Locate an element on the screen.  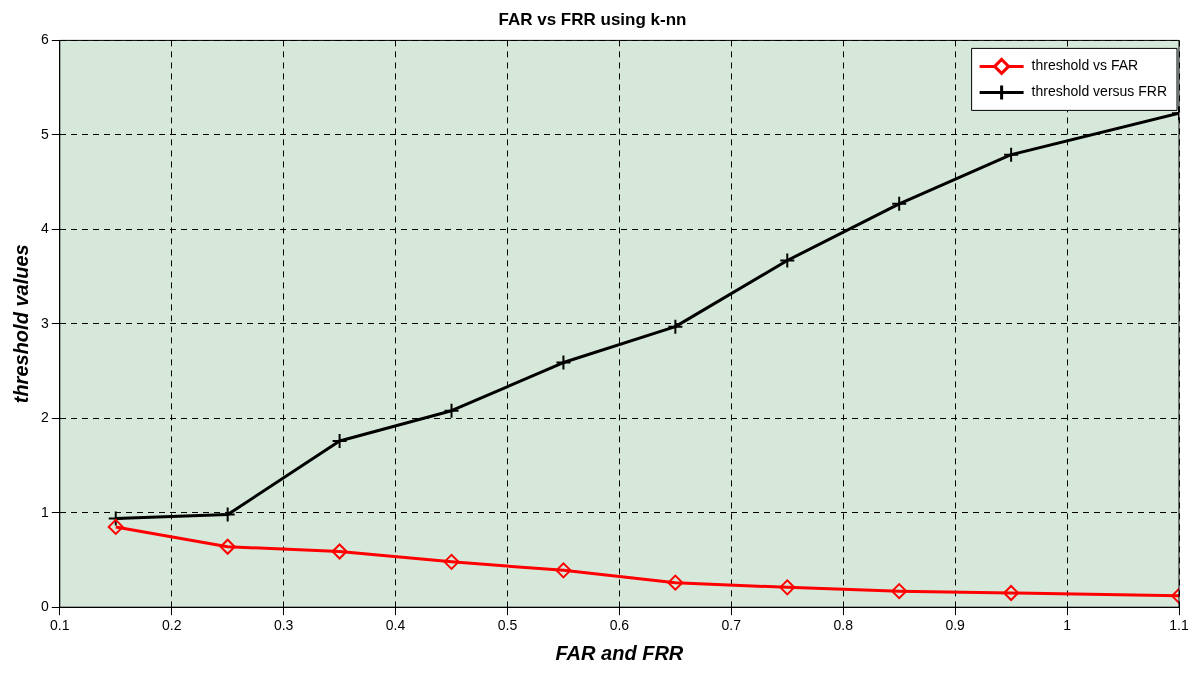
x-tick-label: 0.1 is located at coordinates (60, 625).